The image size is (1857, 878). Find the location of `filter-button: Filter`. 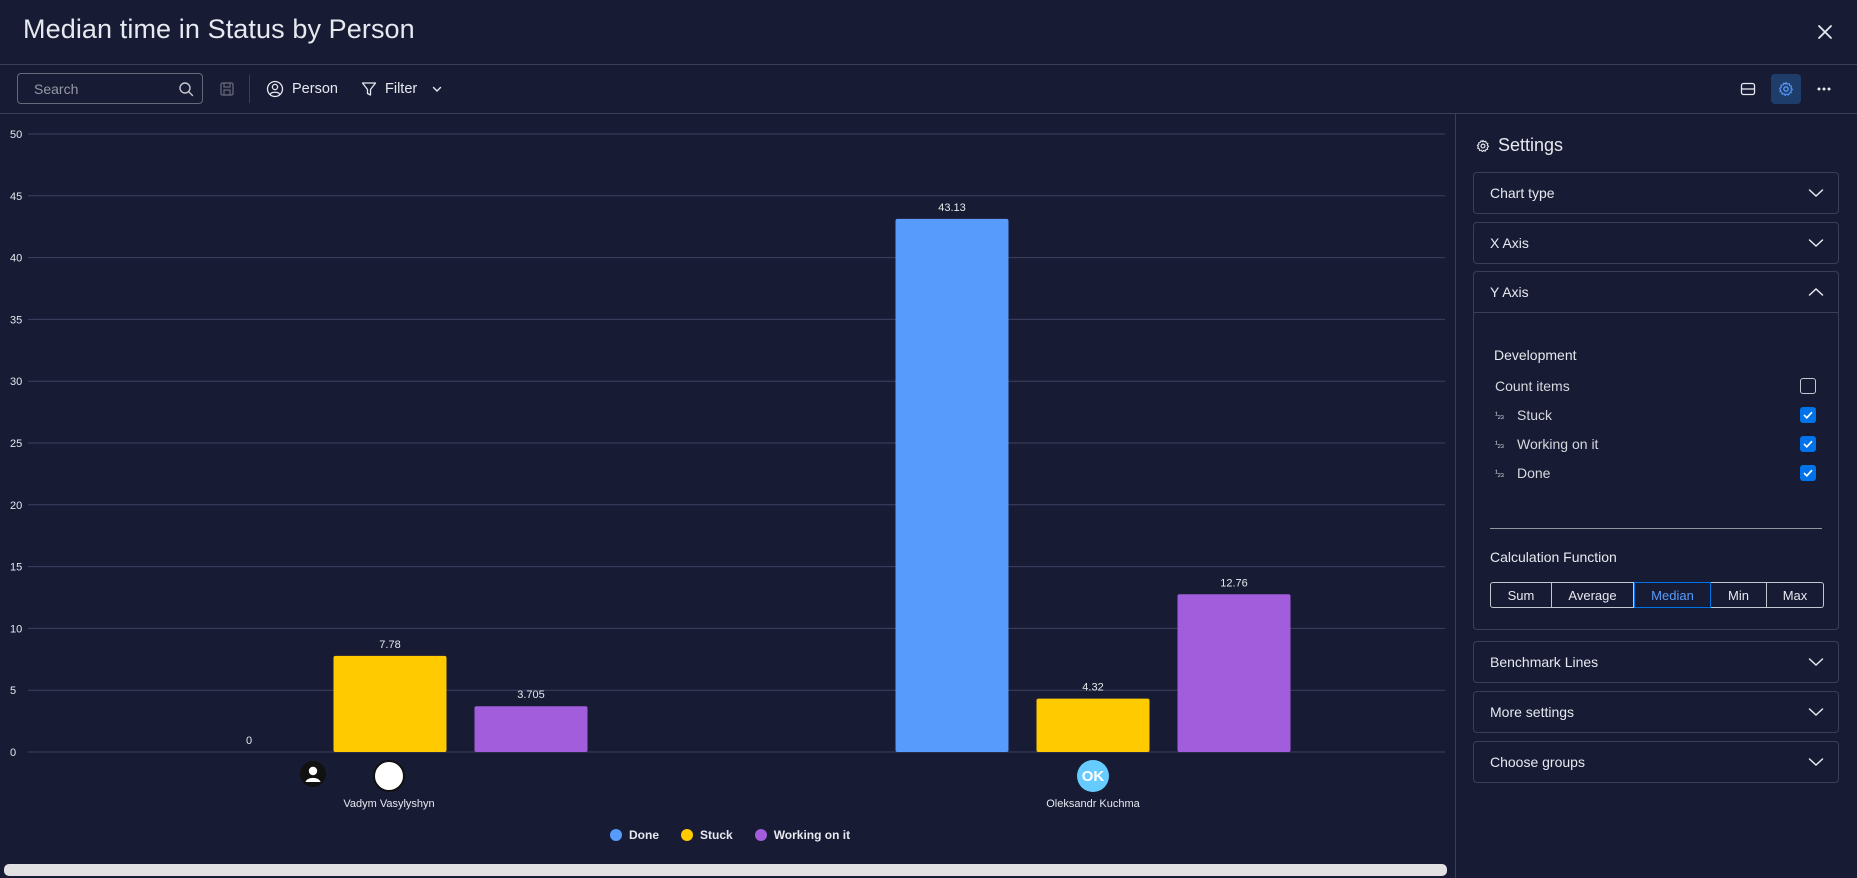

filter-button: Filter is located at coordinates (402, 89).